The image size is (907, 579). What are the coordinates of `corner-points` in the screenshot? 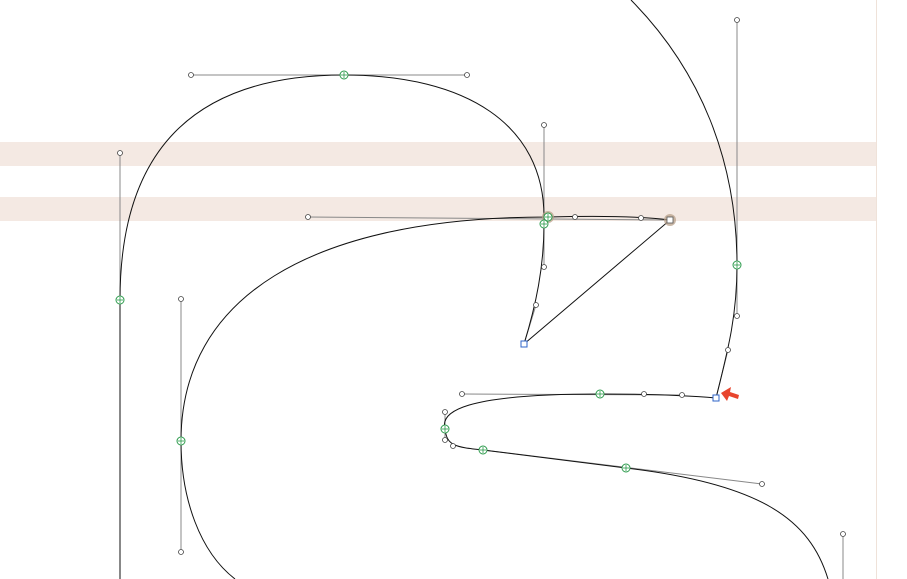 It's located at (620, 371).